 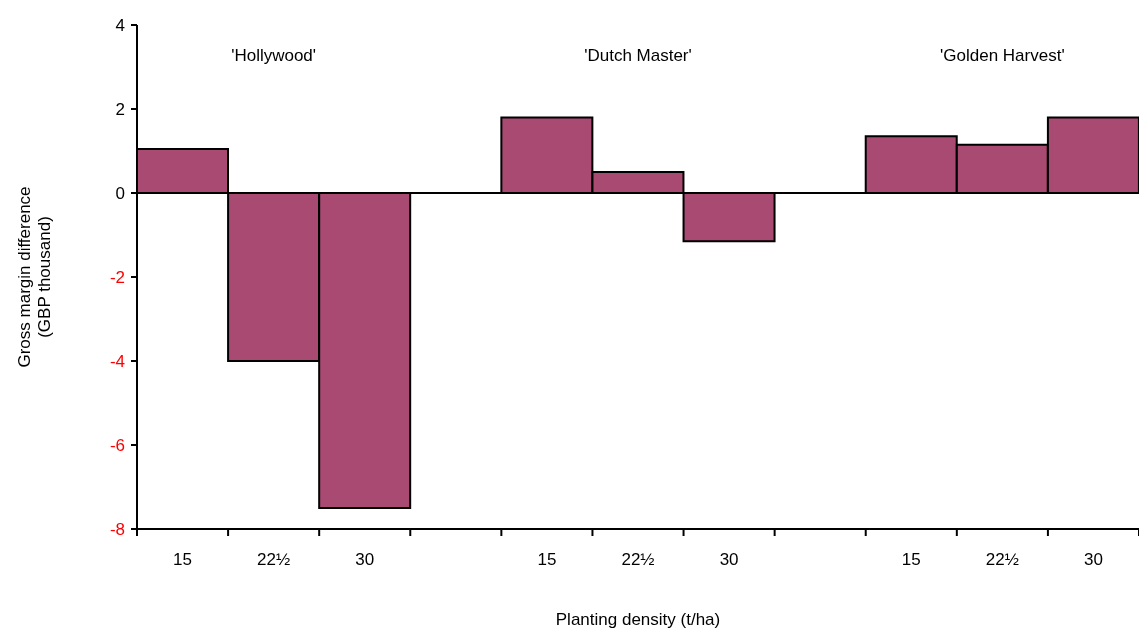 I want to click on y-tick-label: -8, so click(x=117, y=529).